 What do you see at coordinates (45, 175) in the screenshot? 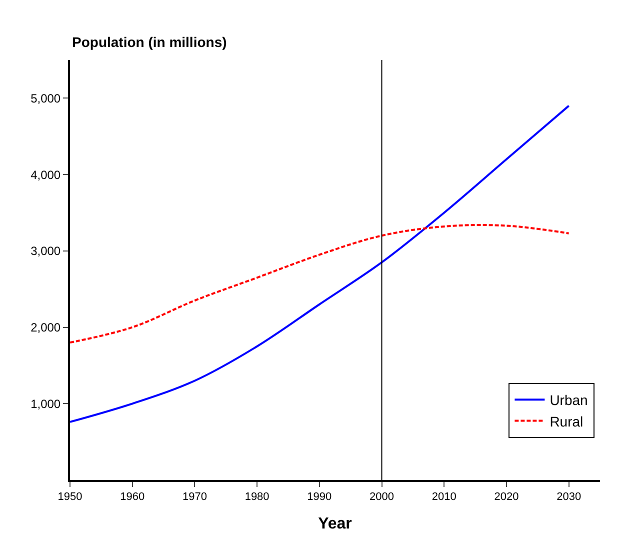
I see `y-tick-label: 4,000` at bounding box center [45, 175].